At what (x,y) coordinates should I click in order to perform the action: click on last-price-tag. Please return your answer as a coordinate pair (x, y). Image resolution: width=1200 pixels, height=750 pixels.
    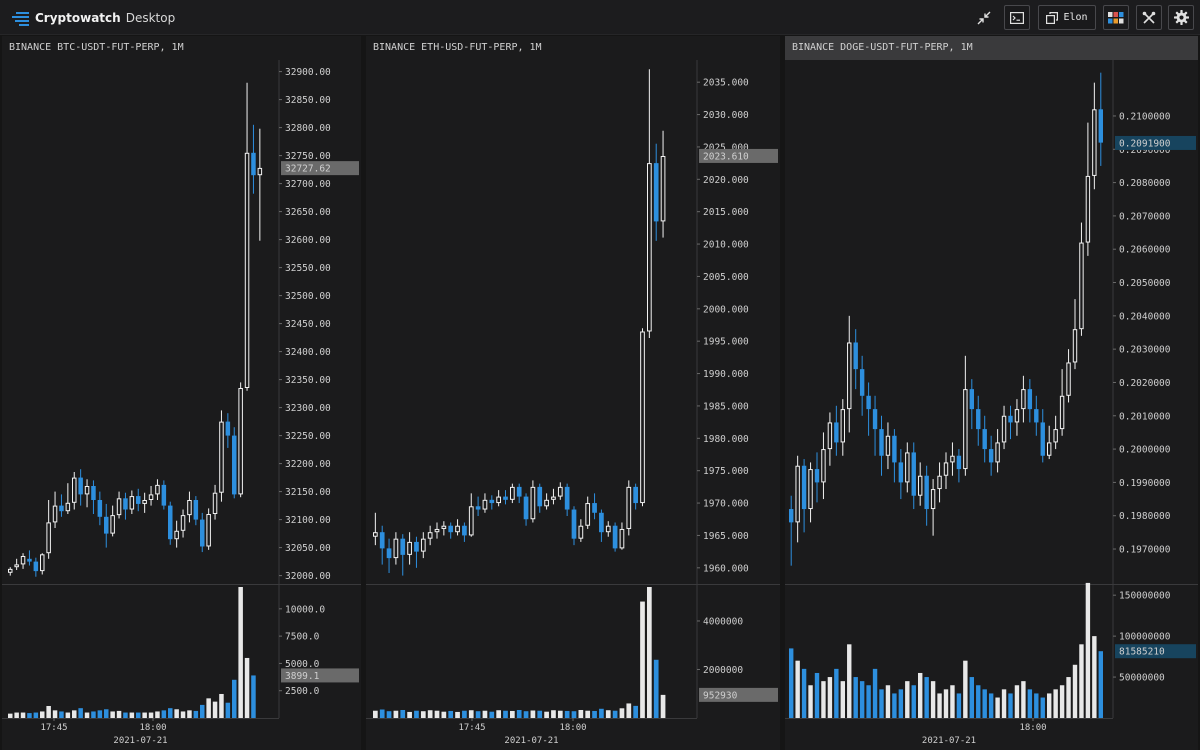
    Looking at the image, I should click on (1155, 142).